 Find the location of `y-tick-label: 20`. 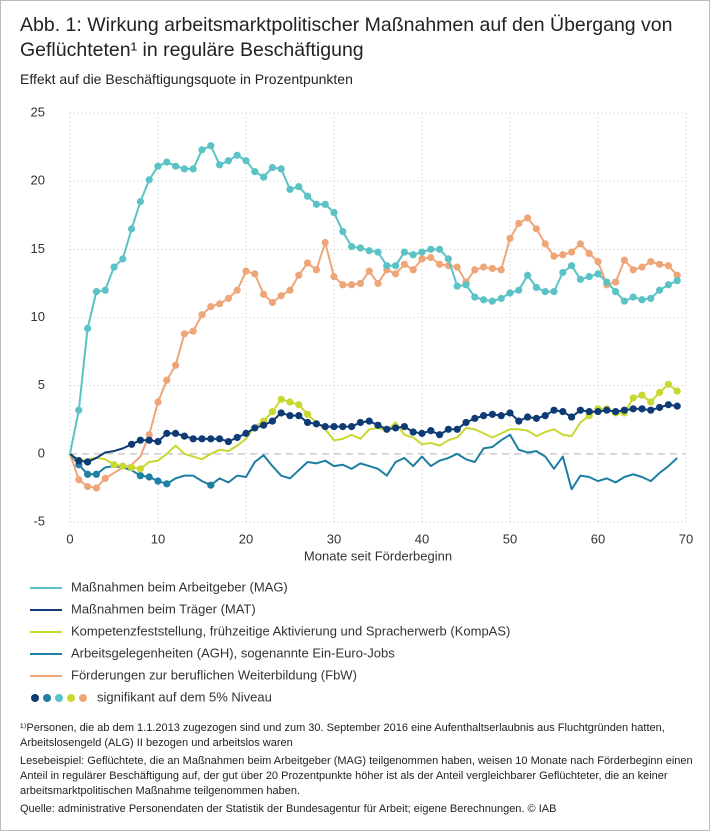

y-tick-label: 20 is located at coordinates (38, 180).